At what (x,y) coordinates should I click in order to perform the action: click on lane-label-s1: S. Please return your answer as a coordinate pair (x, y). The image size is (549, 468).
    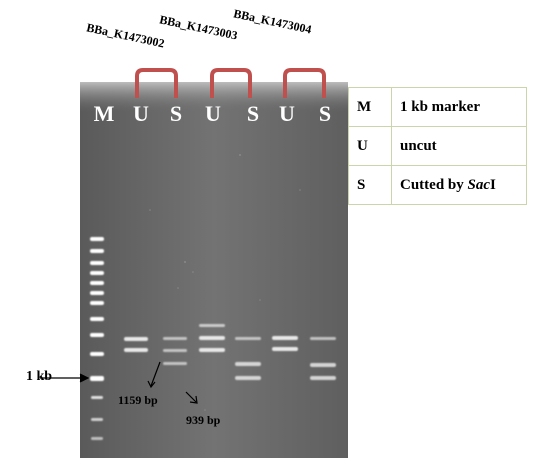
    Looking at the image, I should click on (176, 113).